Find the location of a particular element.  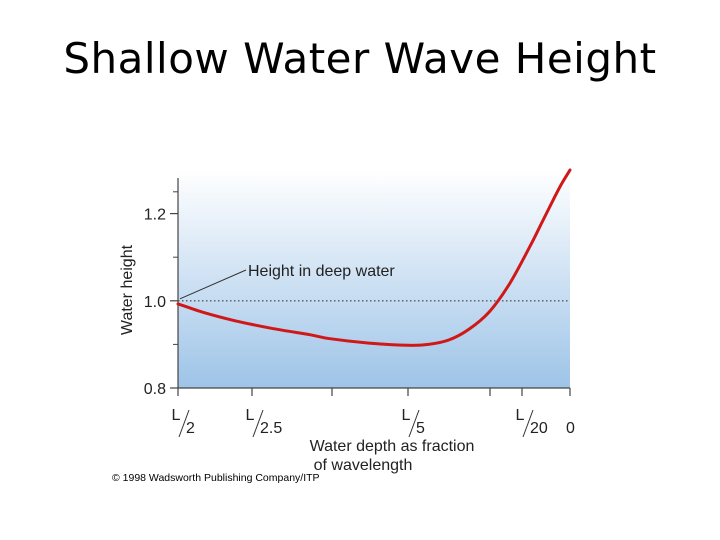

x-axis-title-line-2: of wavelength is located at coordinates (363, 465).